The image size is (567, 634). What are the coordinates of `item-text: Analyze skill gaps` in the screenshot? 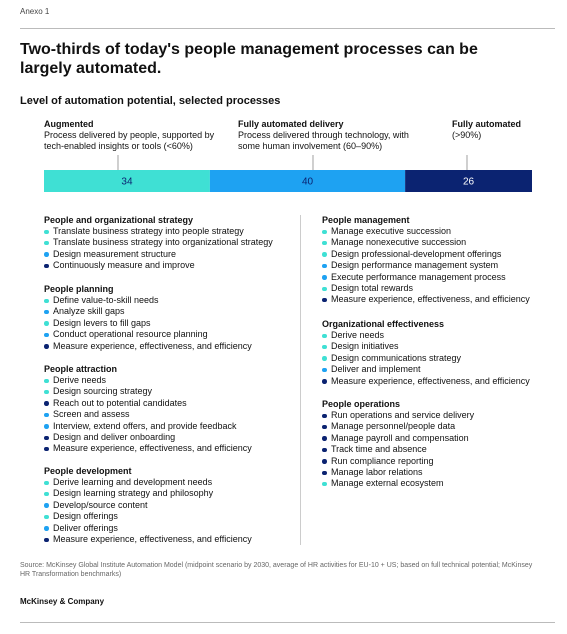 It's located at (89, 311).